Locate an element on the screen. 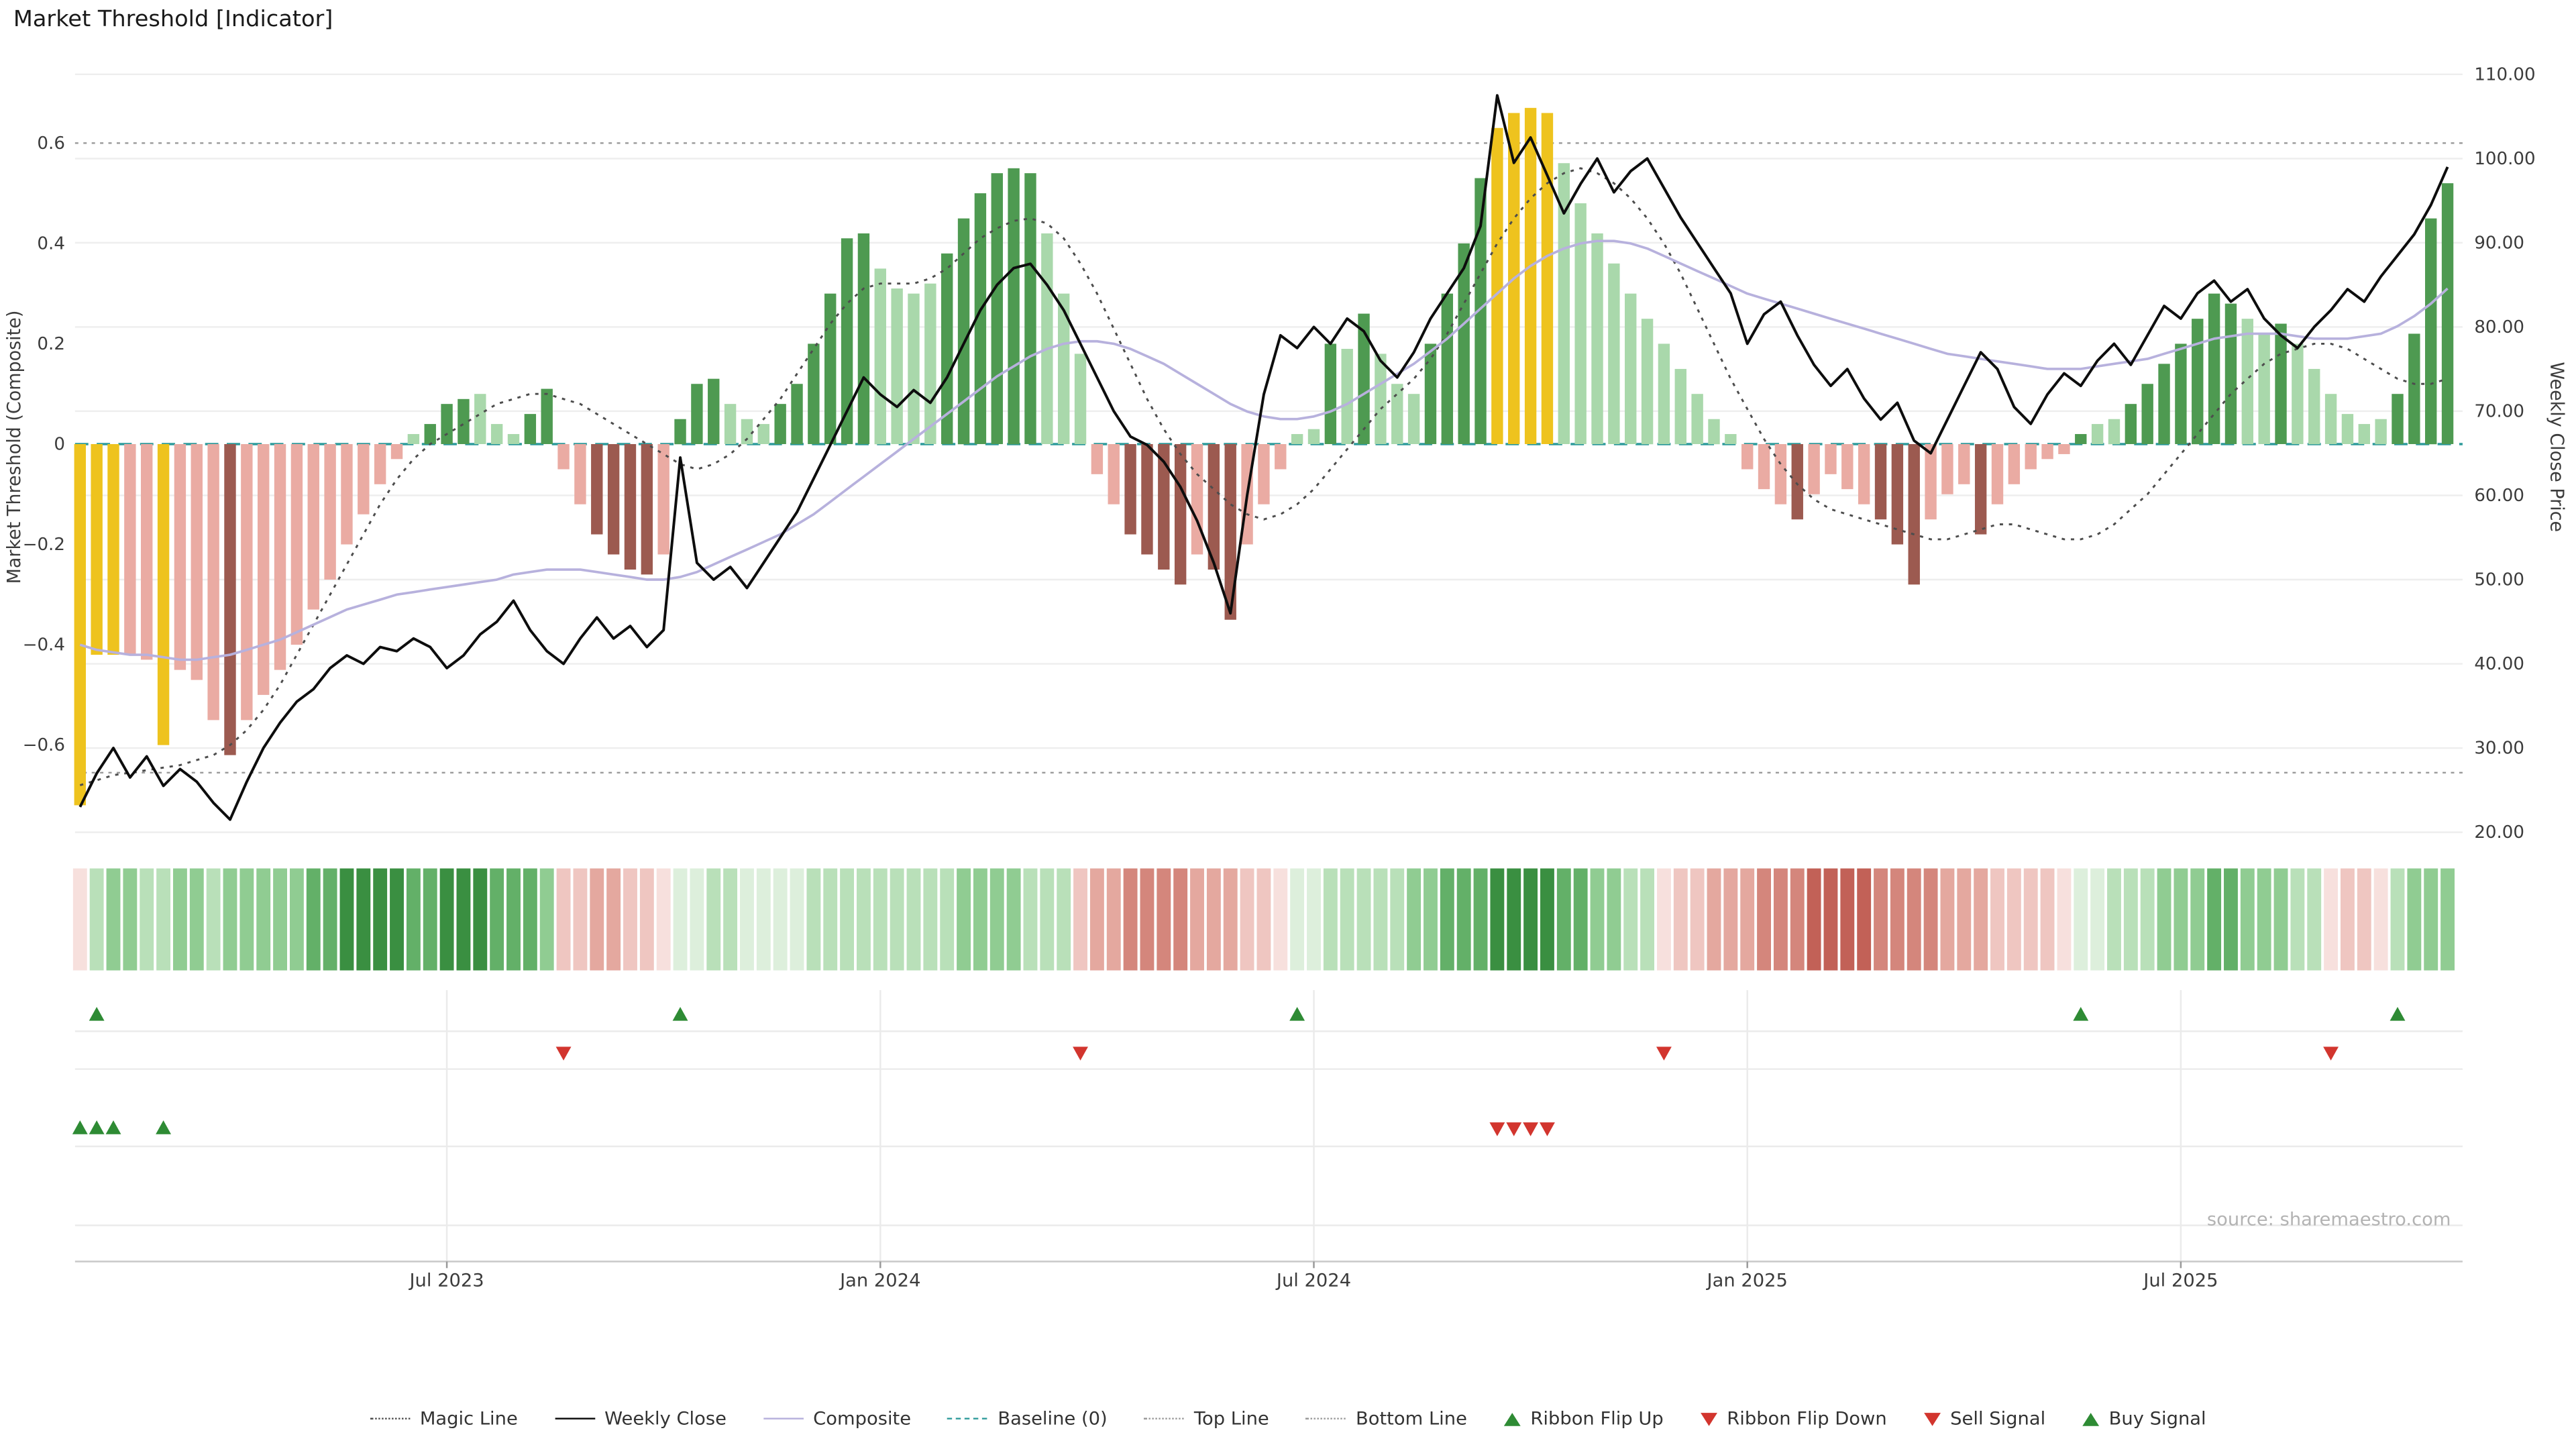 The image size is (2576, 1449). svg-text: Jul 2025 is located at coordinates (2180, 1280).